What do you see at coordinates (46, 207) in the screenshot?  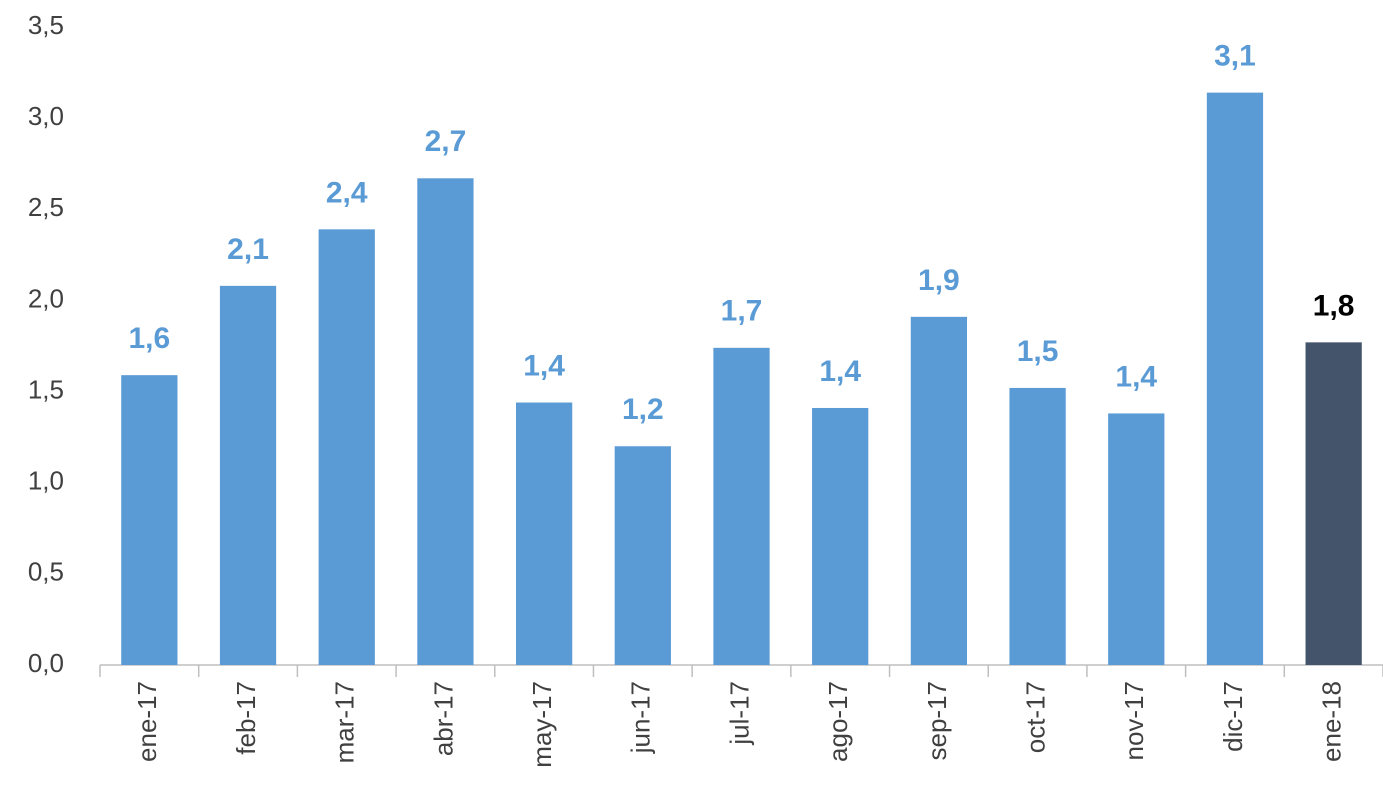 I see `y-tick-label: 2,5` at bounding box center [46, 207].